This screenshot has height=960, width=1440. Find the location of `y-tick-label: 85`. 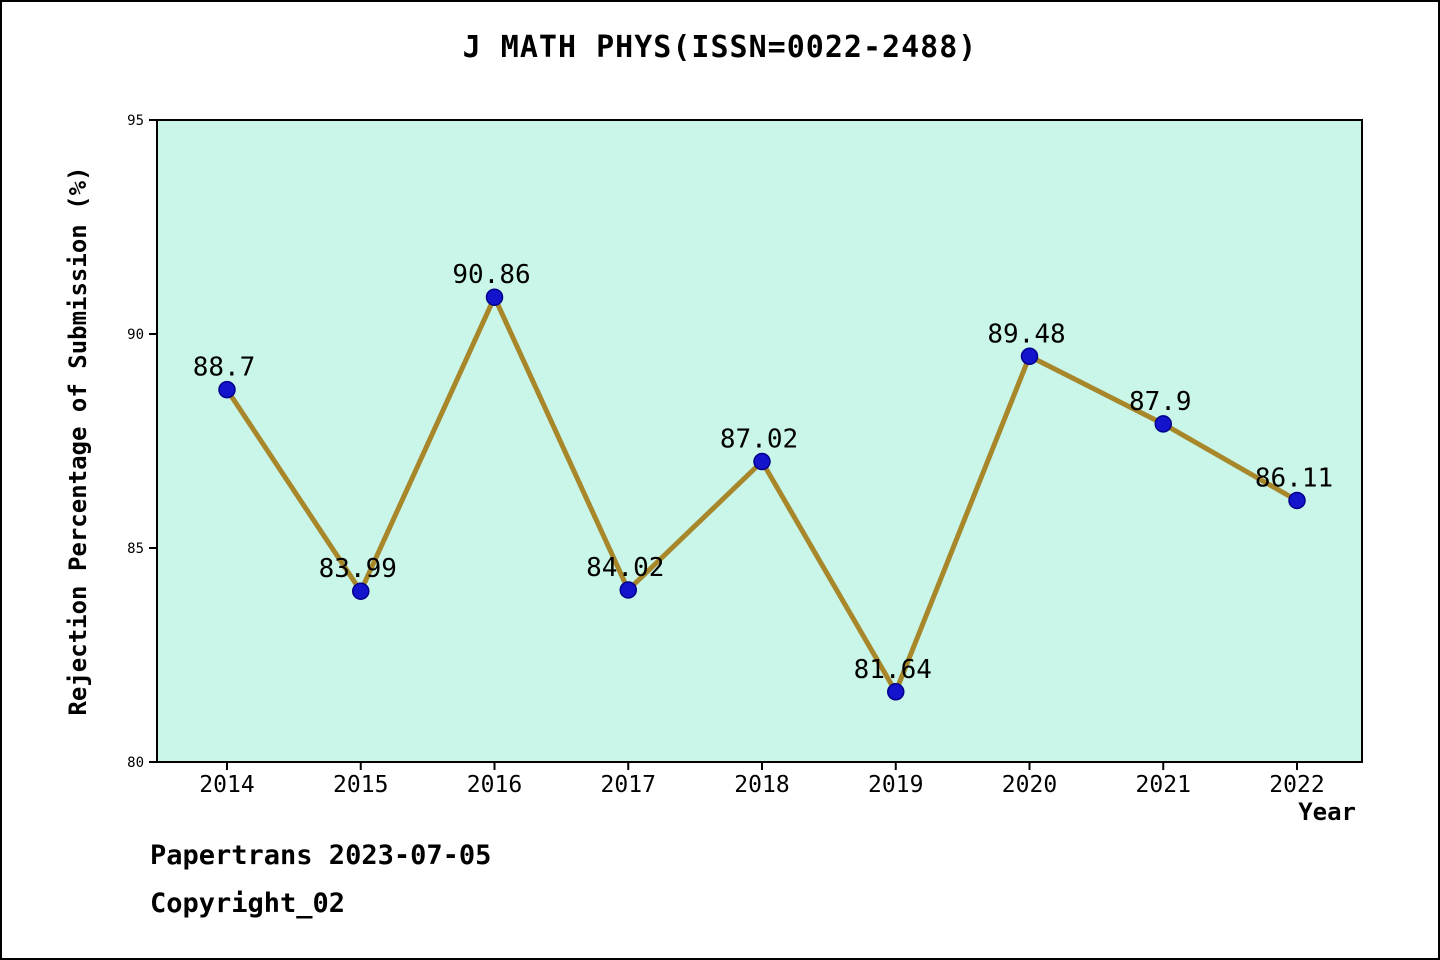

y-tick-label: 85 is located at coordinates (135, 549).